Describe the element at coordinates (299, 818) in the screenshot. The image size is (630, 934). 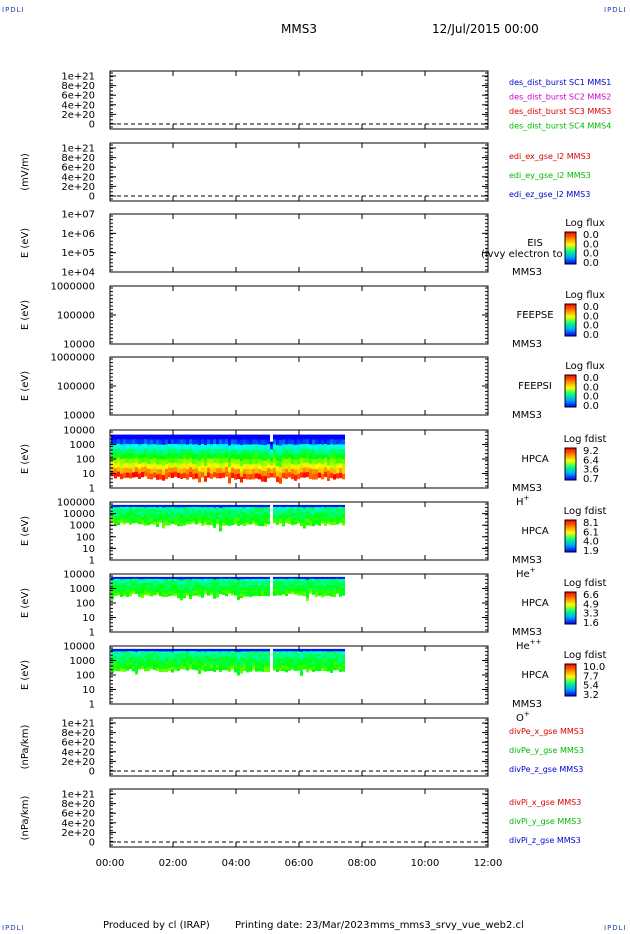
I see `panel-frame-divpi` at that location.